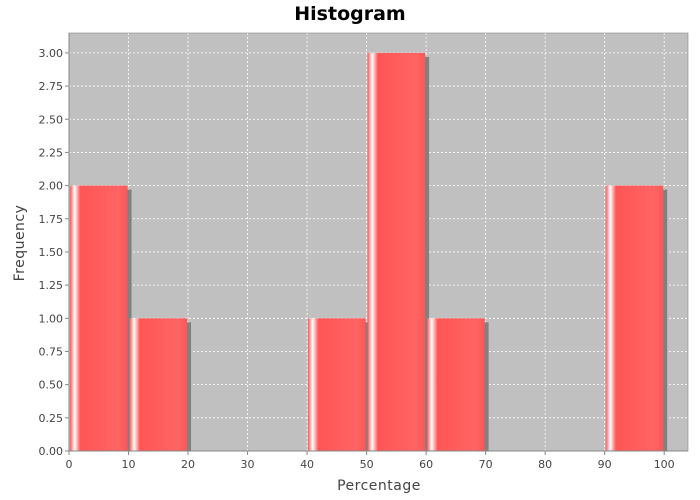  I want to click on y-tick-label: 1.00, so click(51, 318).